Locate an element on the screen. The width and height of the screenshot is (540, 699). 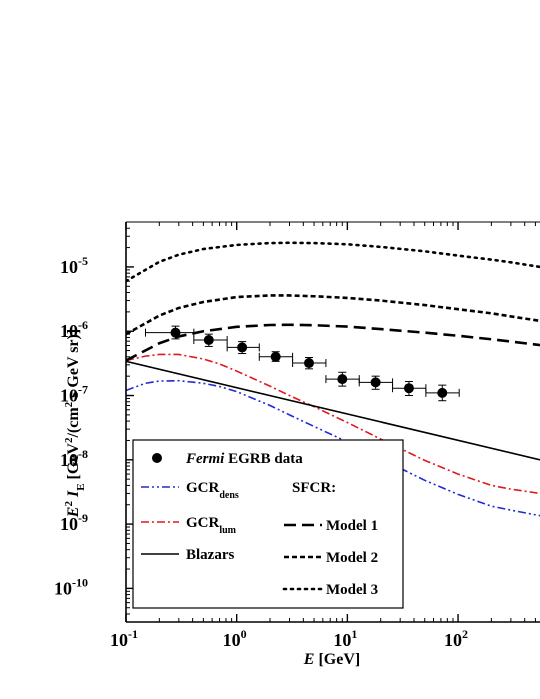
y-axis-label: E2 IE [GeV2/(cm2 s GeV sr)] is located at coordinates (75, 423).